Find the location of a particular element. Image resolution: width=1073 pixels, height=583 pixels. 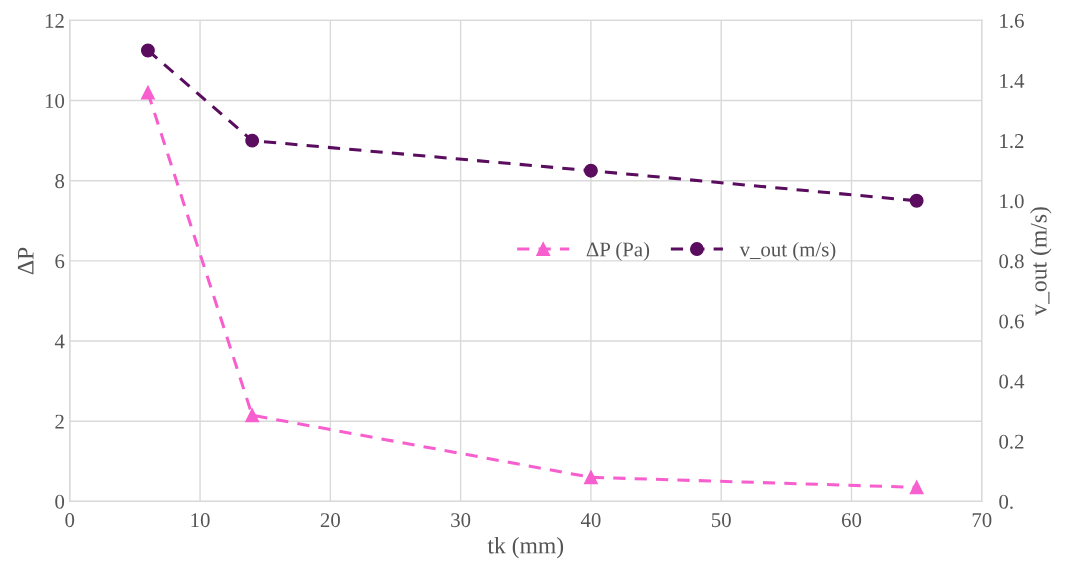

y2-tick-label: 0. is located at coordinates (1006, 501).